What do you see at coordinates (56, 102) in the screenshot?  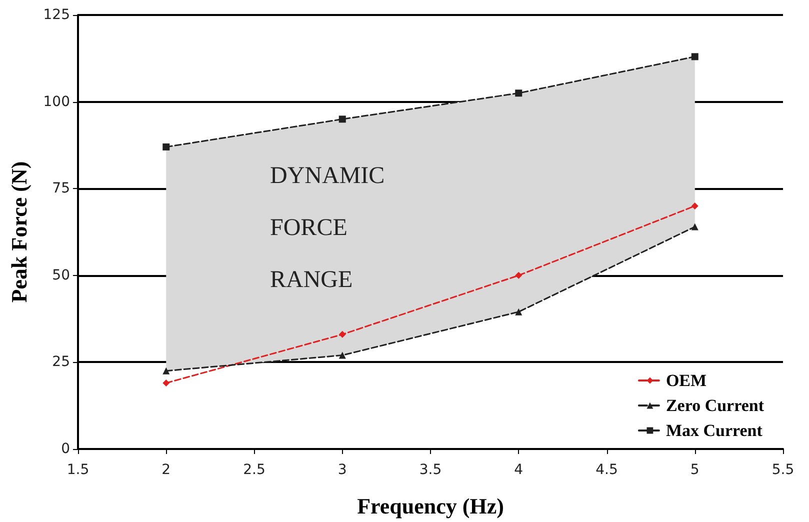 I see `y-tick-label: 100` at bounding box center [56, 102].